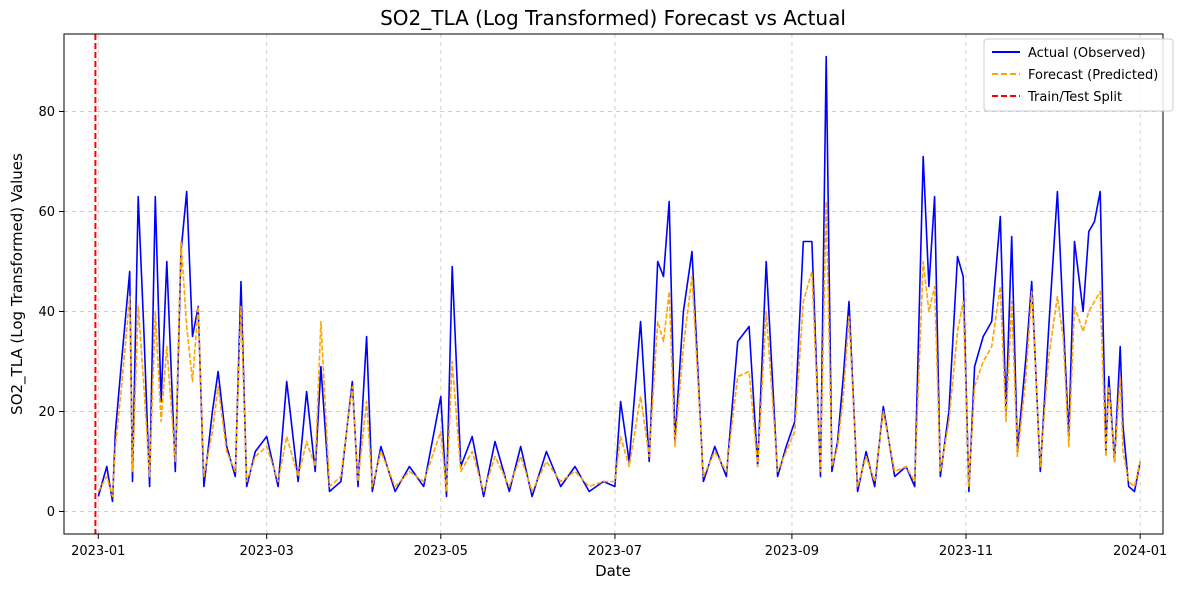 Image resolution: width=1190 pixels, height=590 pixels. I want to click on y-tick-label: 40, so click(46, 312).